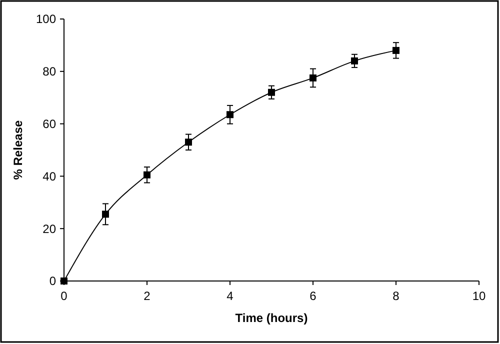 The height and width of the screenshot is (344, 500). I want to click on y-tick-label: 60, so click(49, 124).